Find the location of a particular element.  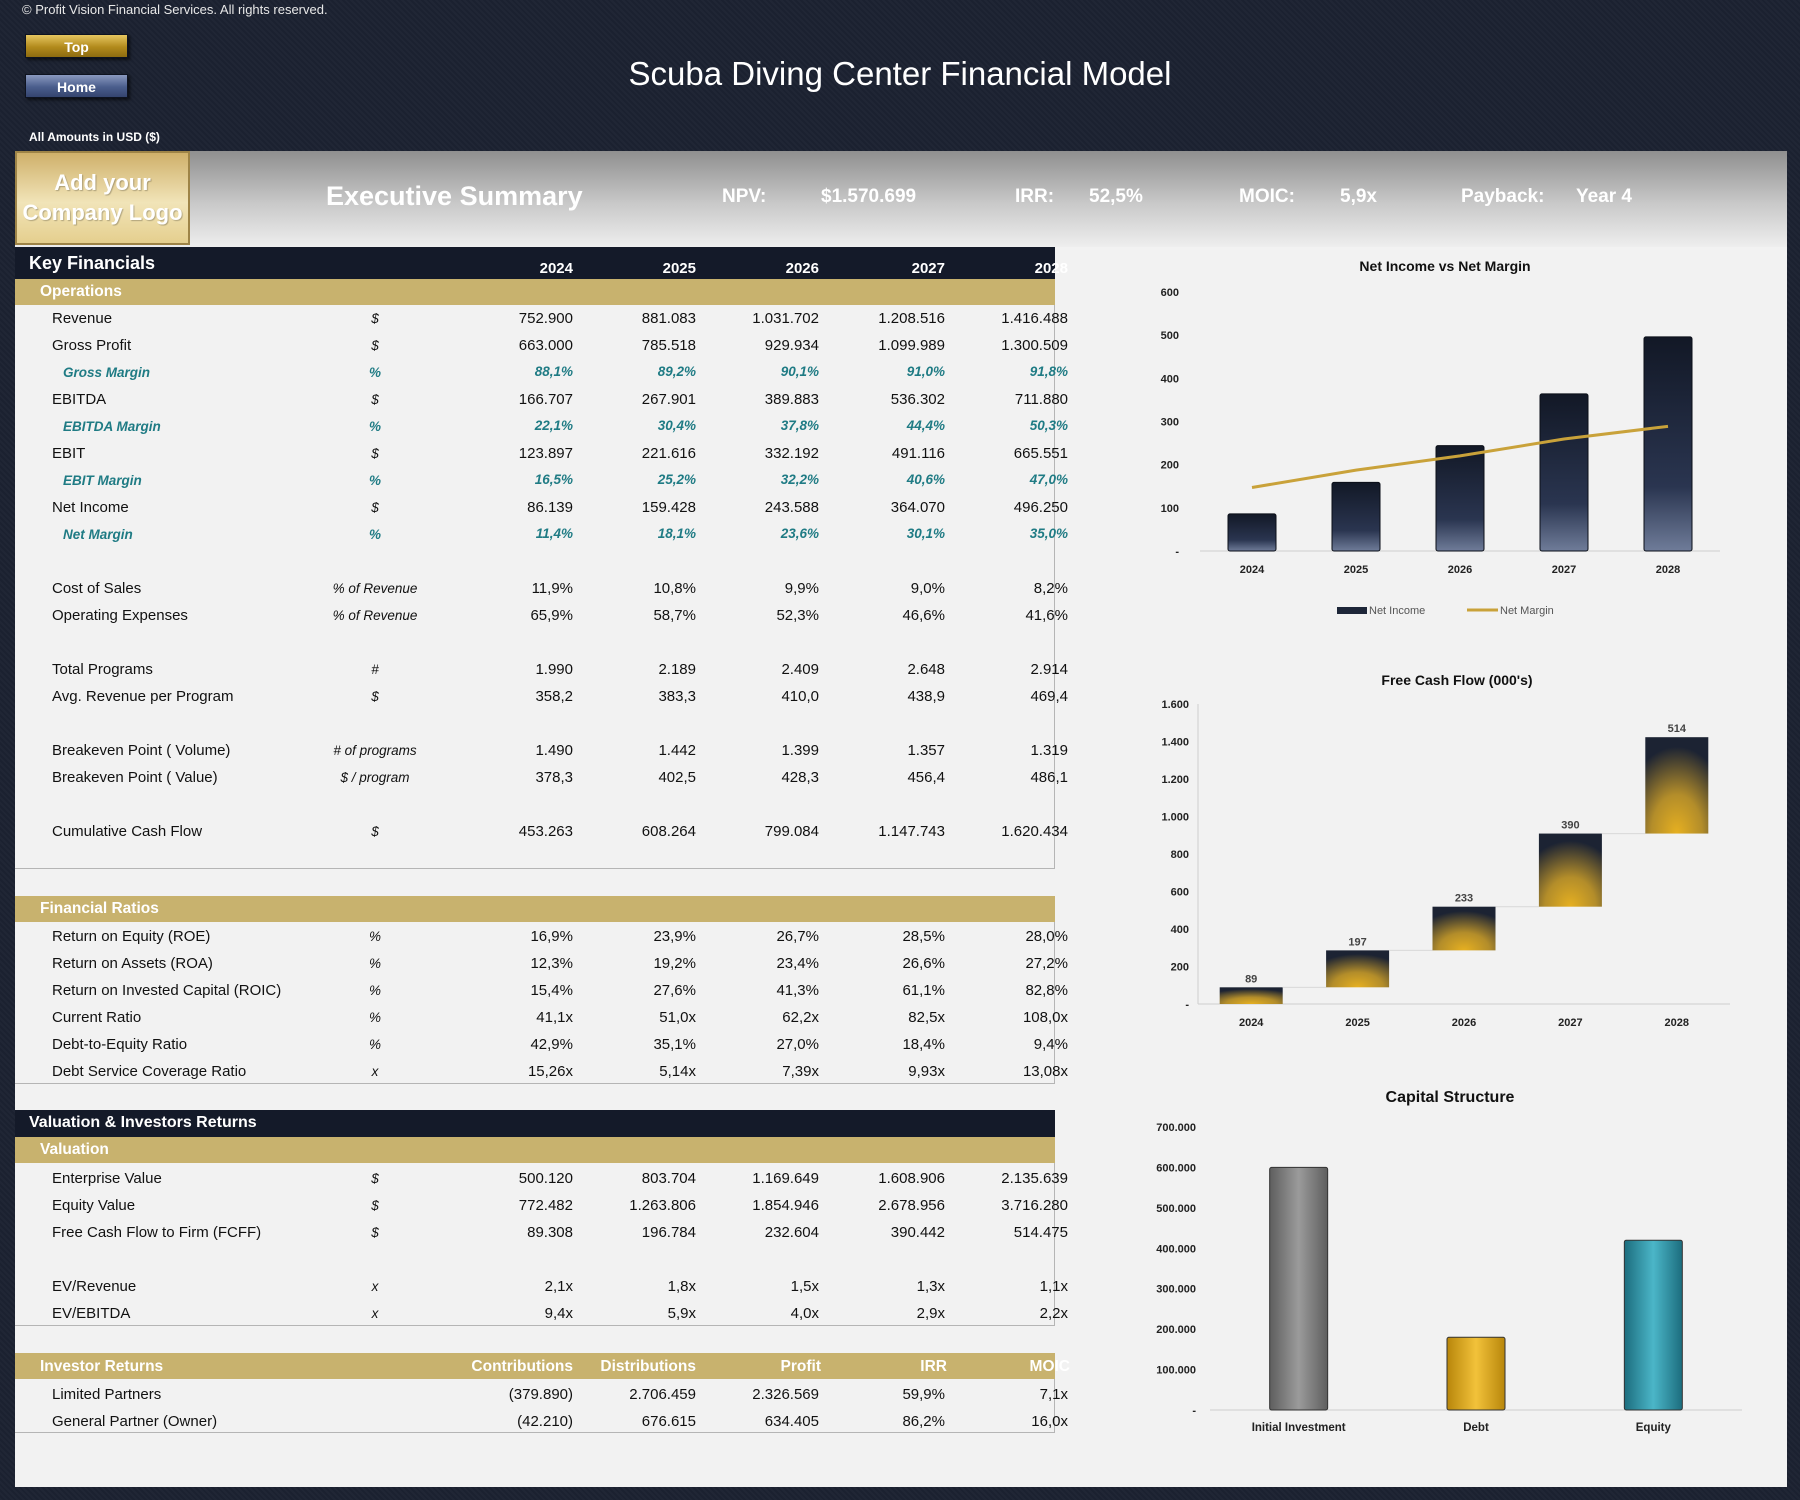

table-cell: 803.704 is located at coordinates (668, 1178).